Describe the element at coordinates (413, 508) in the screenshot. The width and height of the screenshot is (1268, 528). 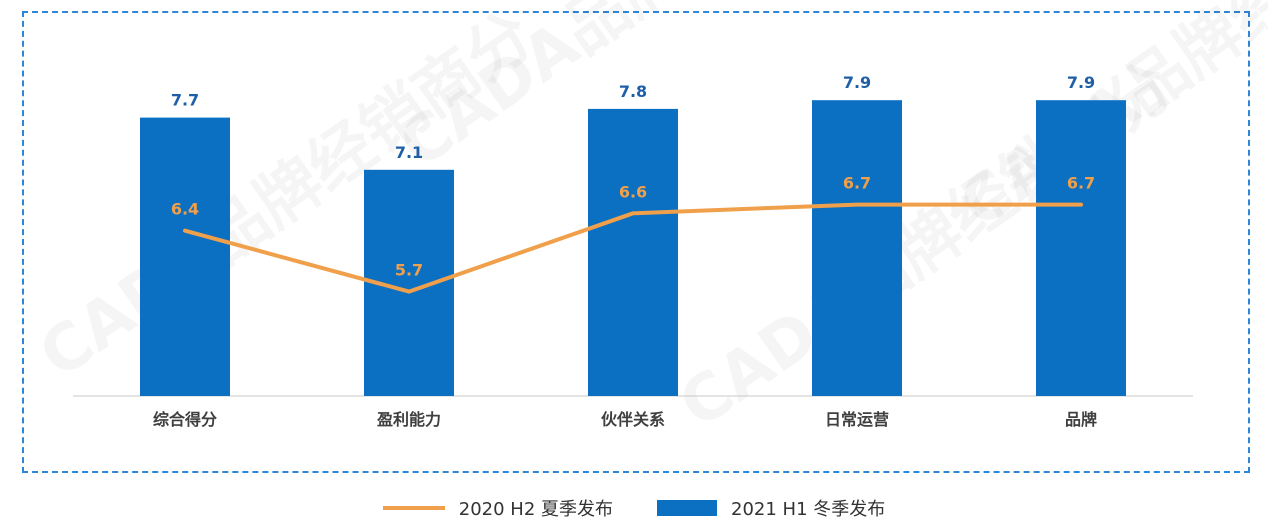
I see `legend-line-swatch` at that location.